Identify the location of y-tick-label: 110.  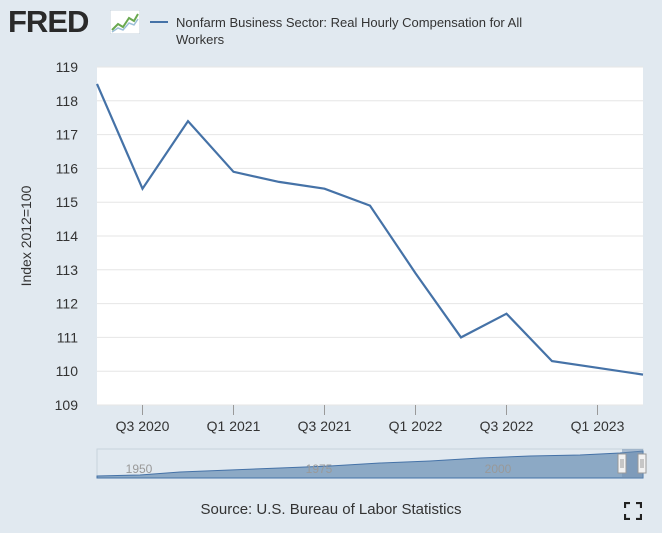
(67, 371).